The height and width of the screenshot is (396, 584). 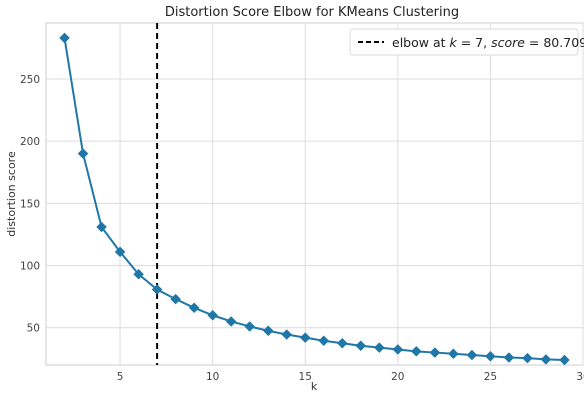 What do you see at coordinates (397, 377) in the screenshot?
I see `x-tick-label: 20` at bounding box center [397, 377].